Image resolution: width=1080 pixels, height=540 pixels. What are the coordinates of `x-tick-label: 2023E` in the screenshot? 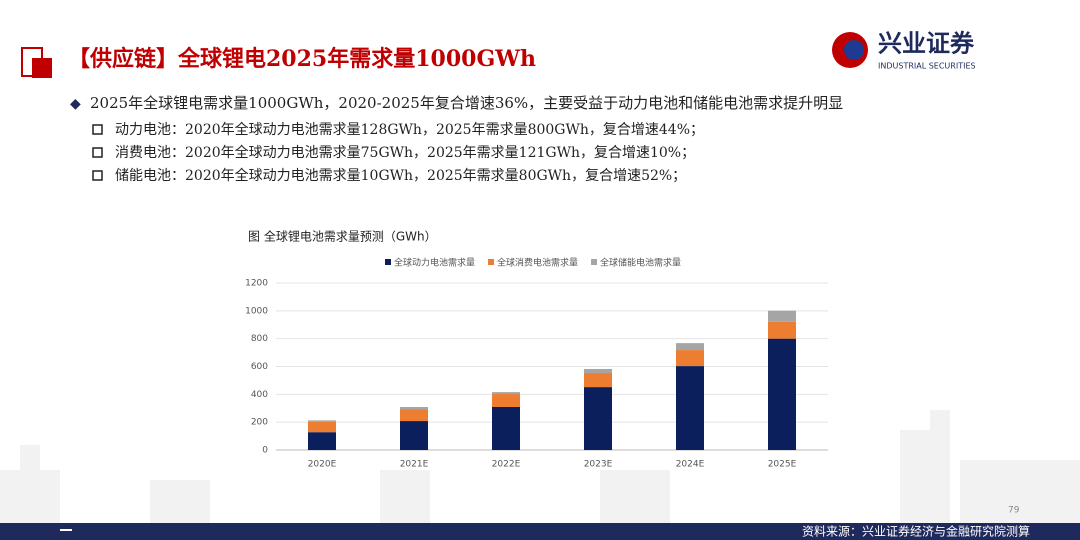 It's located at (598, 465).